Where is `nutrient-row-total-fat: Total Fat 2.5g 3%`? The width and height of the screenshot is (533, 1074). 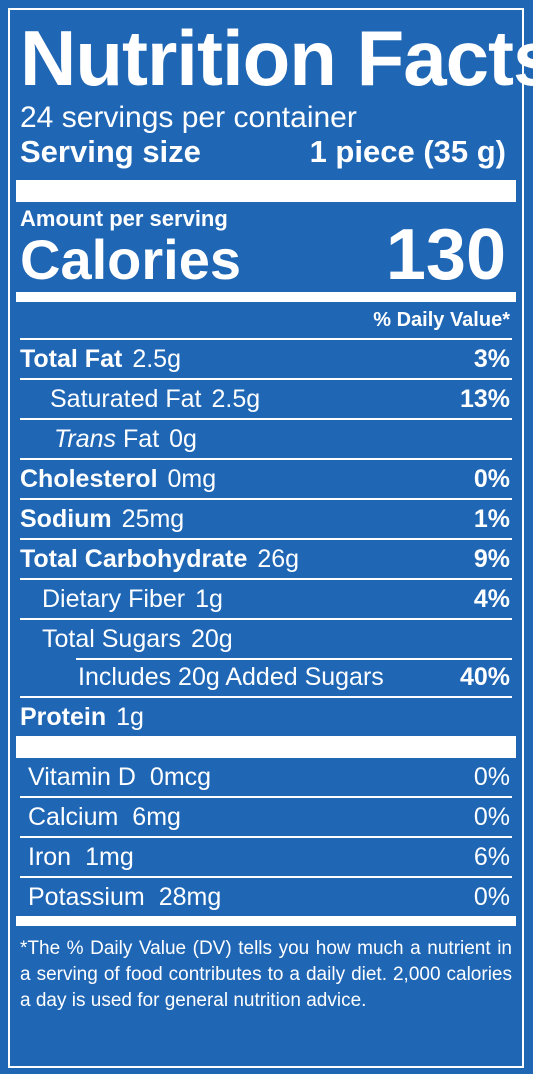 nutrient-row-total-fat: Total Fat 2.5g 3% is located at coordinates (266, 358).